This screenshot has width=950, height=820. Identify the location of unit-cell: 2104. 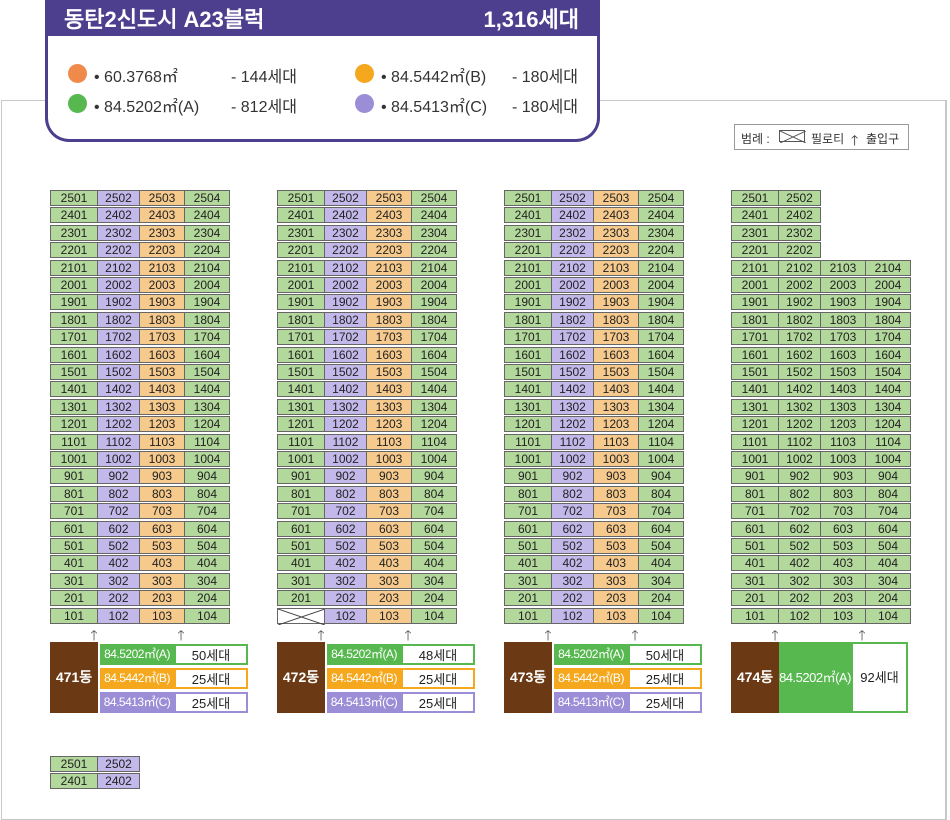
(207, 267).